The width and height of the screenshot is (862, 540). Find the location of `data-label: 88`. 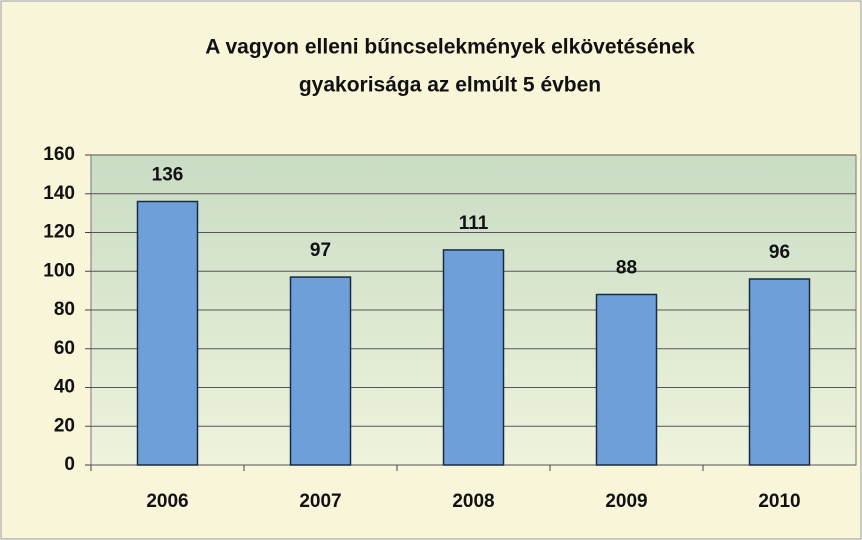

data-label: 88 is located at coordinates (626, 268).